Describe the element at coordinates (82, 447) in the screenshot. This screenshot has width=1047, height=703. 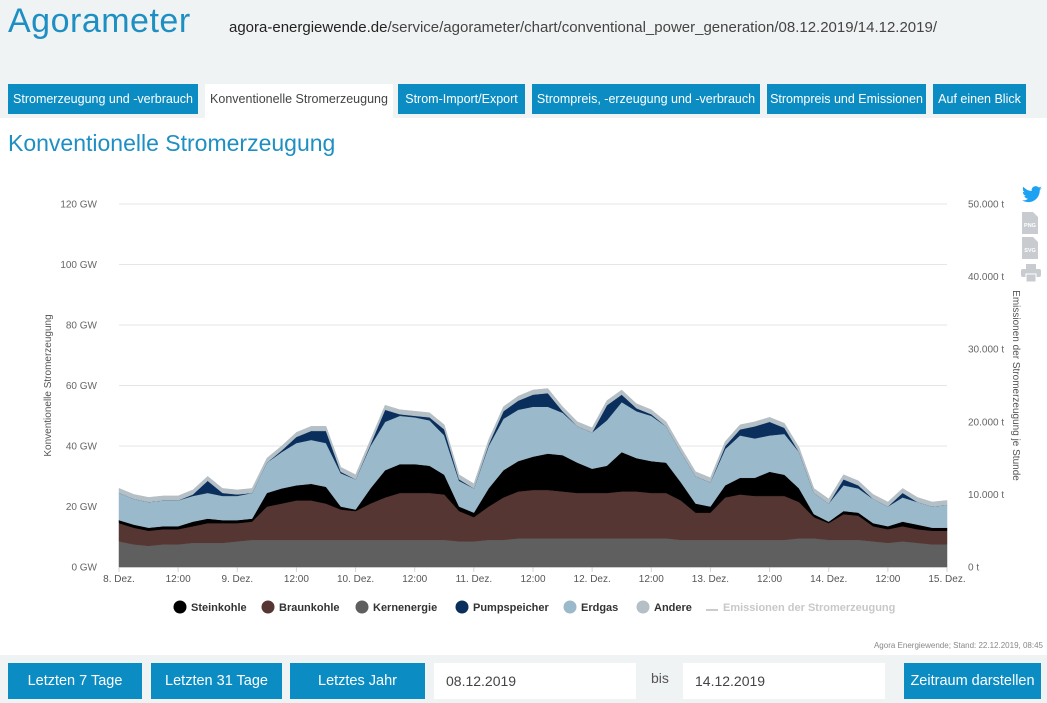
I see `y-tick-label: 40 GW` at that location.